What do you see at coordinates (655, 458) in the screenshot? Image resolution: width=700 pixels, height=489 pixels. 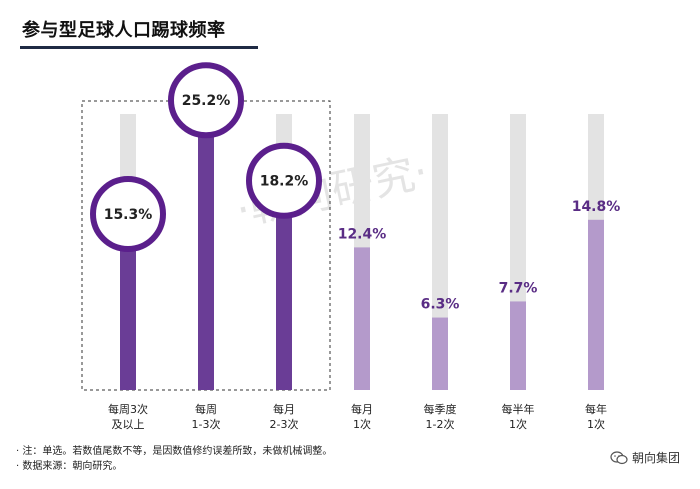 I see `brand-name: 朝向集团` at bounding box center [655, 458].